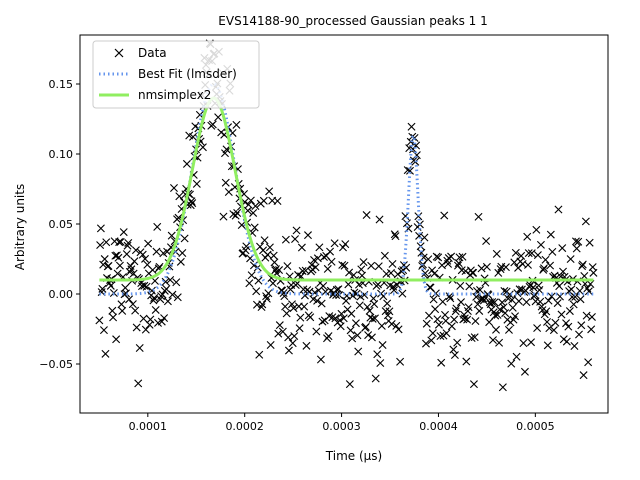 The image size is (640, 480). Describe the element at coordinates (535, 426) in the screenshot. I see `x-tick-label: 0.0005` at that location.